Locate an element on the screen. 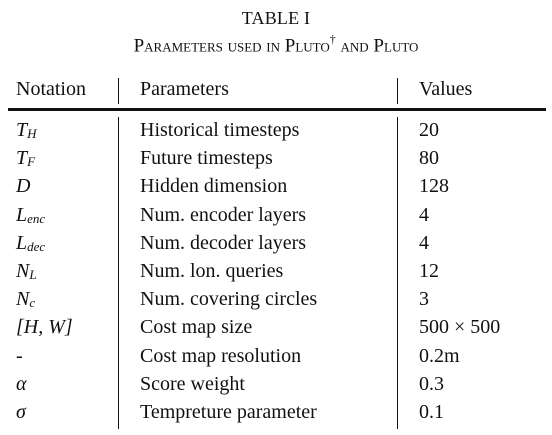  cell-value: 0.2m is located at coordinates (439, 356).